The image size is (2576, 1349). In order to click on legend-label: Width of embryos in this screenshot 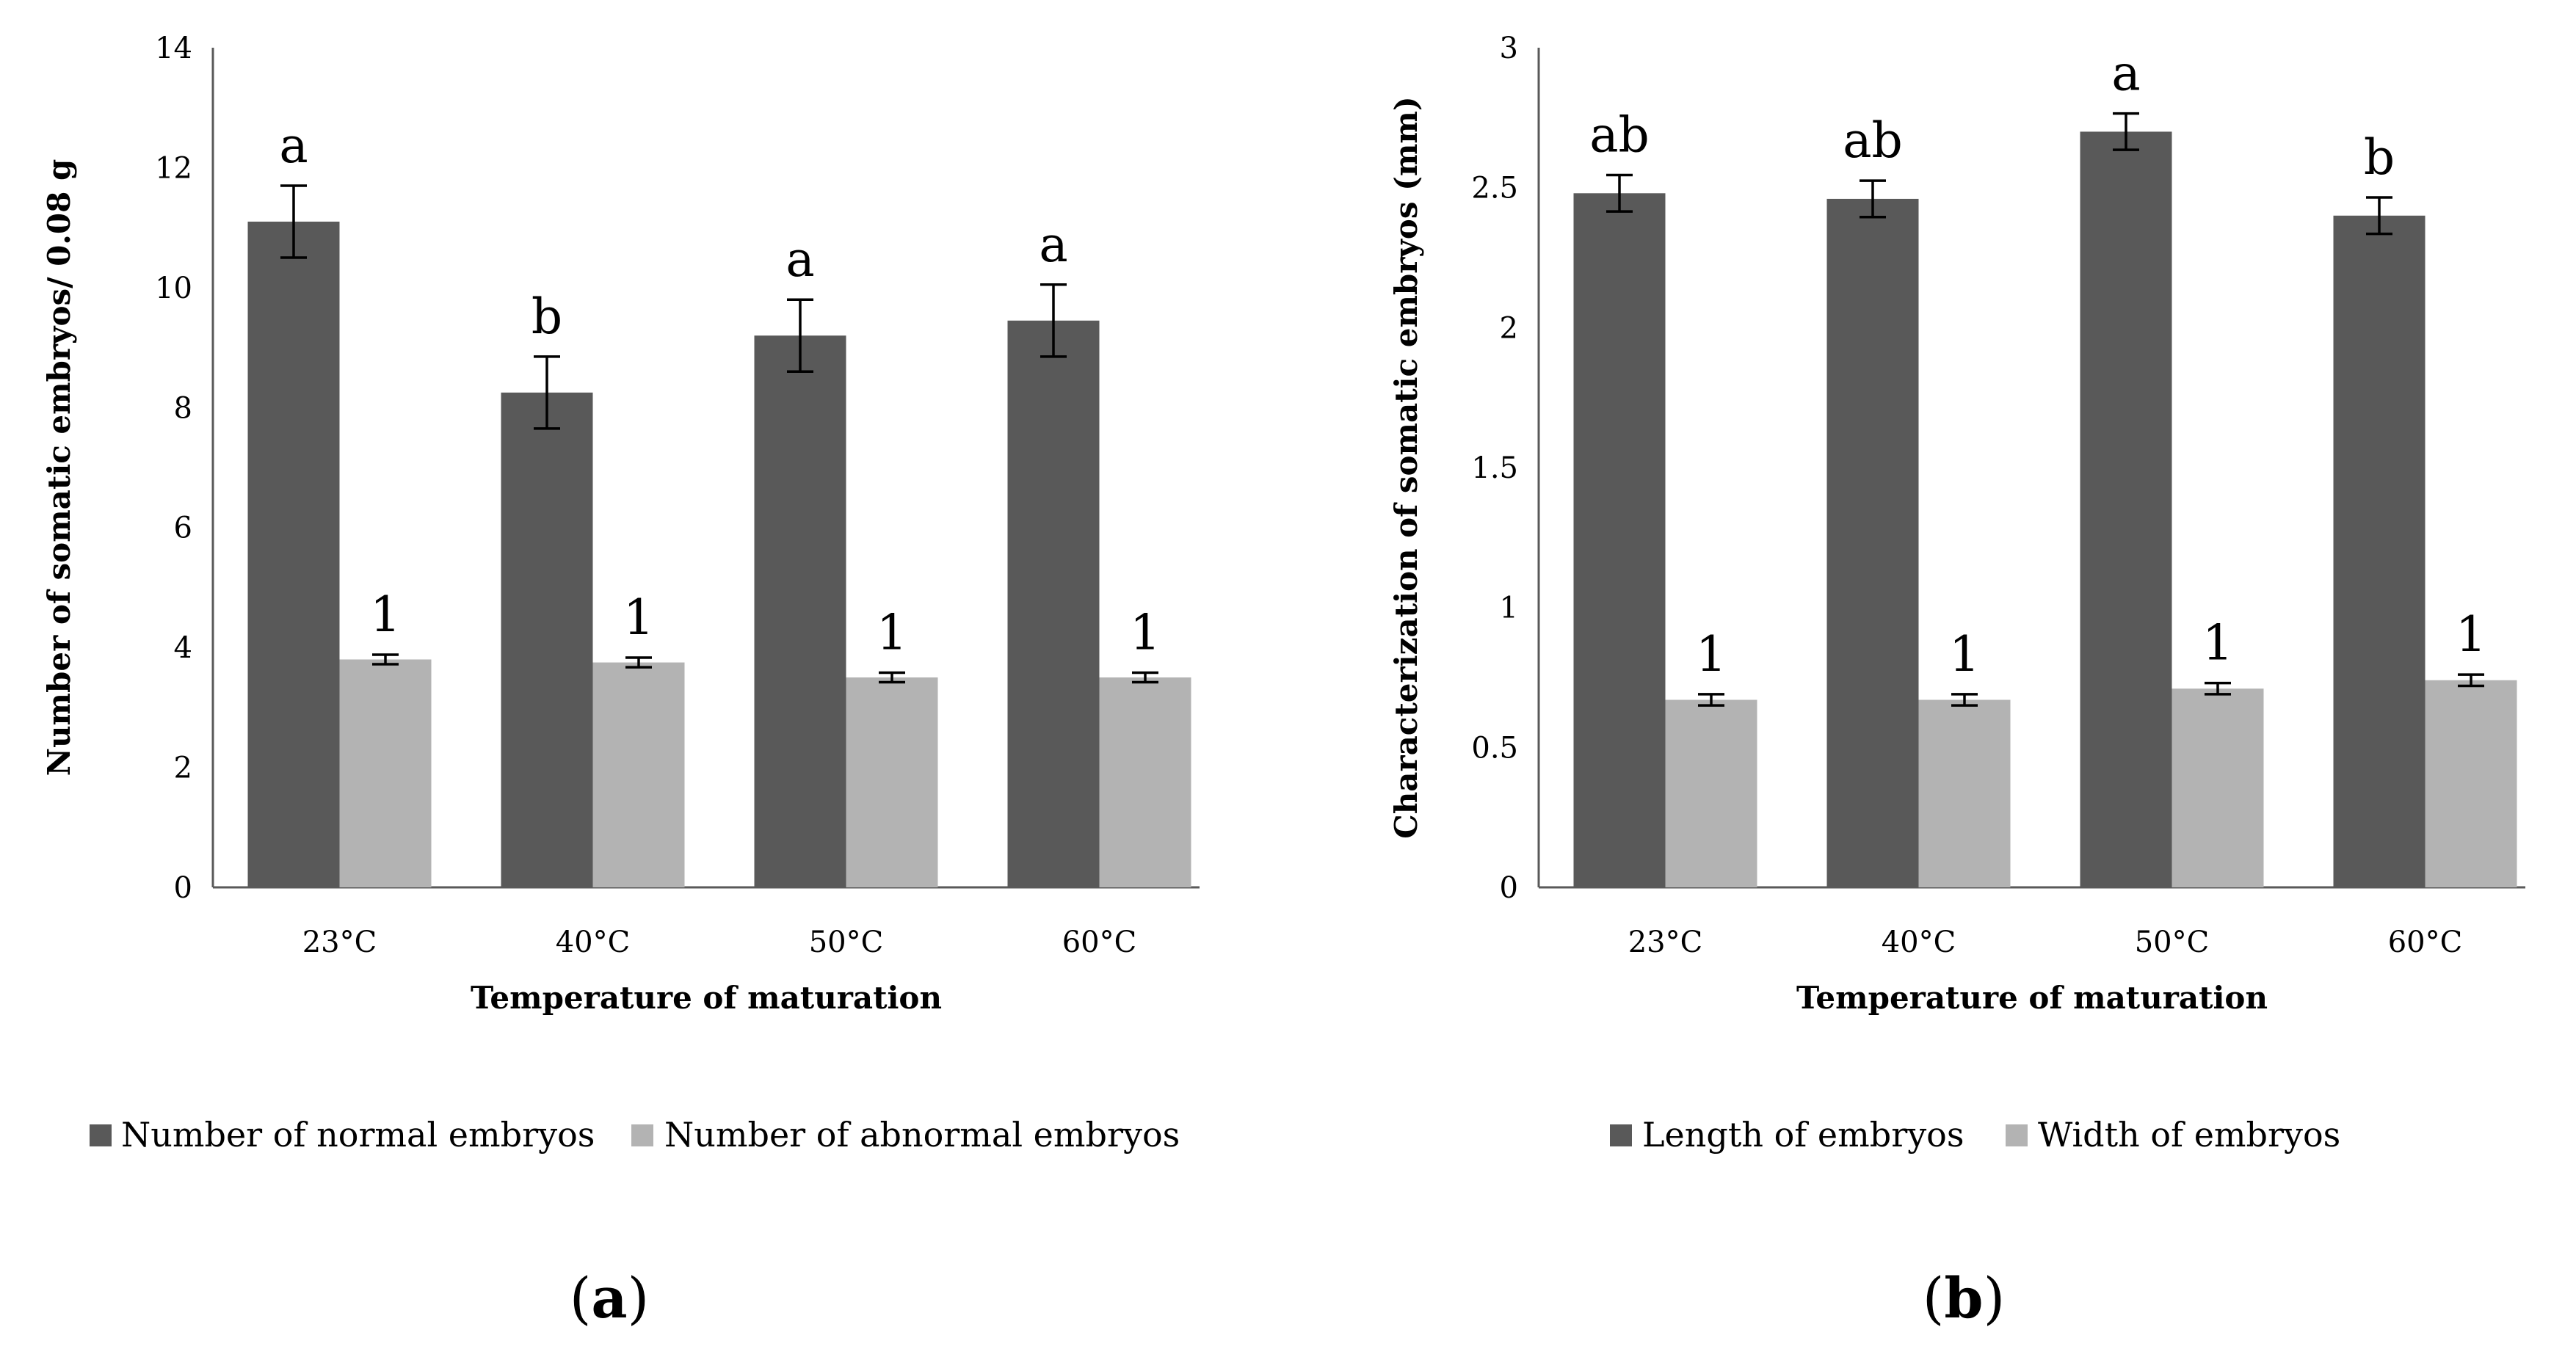, I will do `click(2189, 1135)`.